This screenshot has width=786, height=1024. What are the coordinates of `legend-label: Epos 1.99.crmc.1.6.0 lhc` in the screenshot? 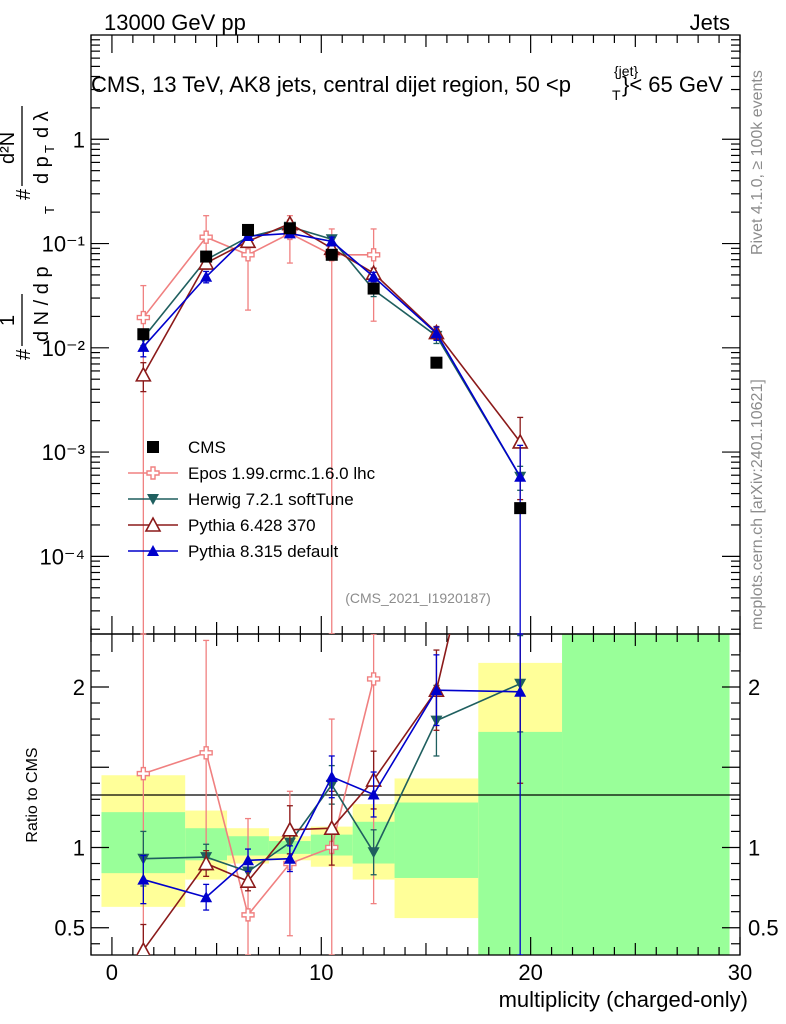 It's located at (282, 473).